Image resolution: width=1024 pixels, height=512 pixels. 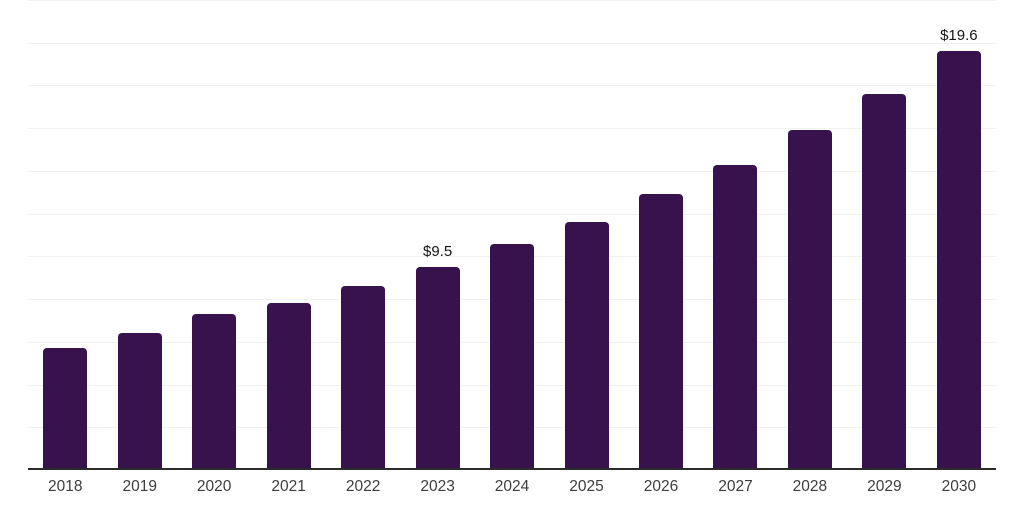 What do you see at coordinates (660, 332) in the screenshot?
I see `bar-2026` at bounding box center [660, 332].